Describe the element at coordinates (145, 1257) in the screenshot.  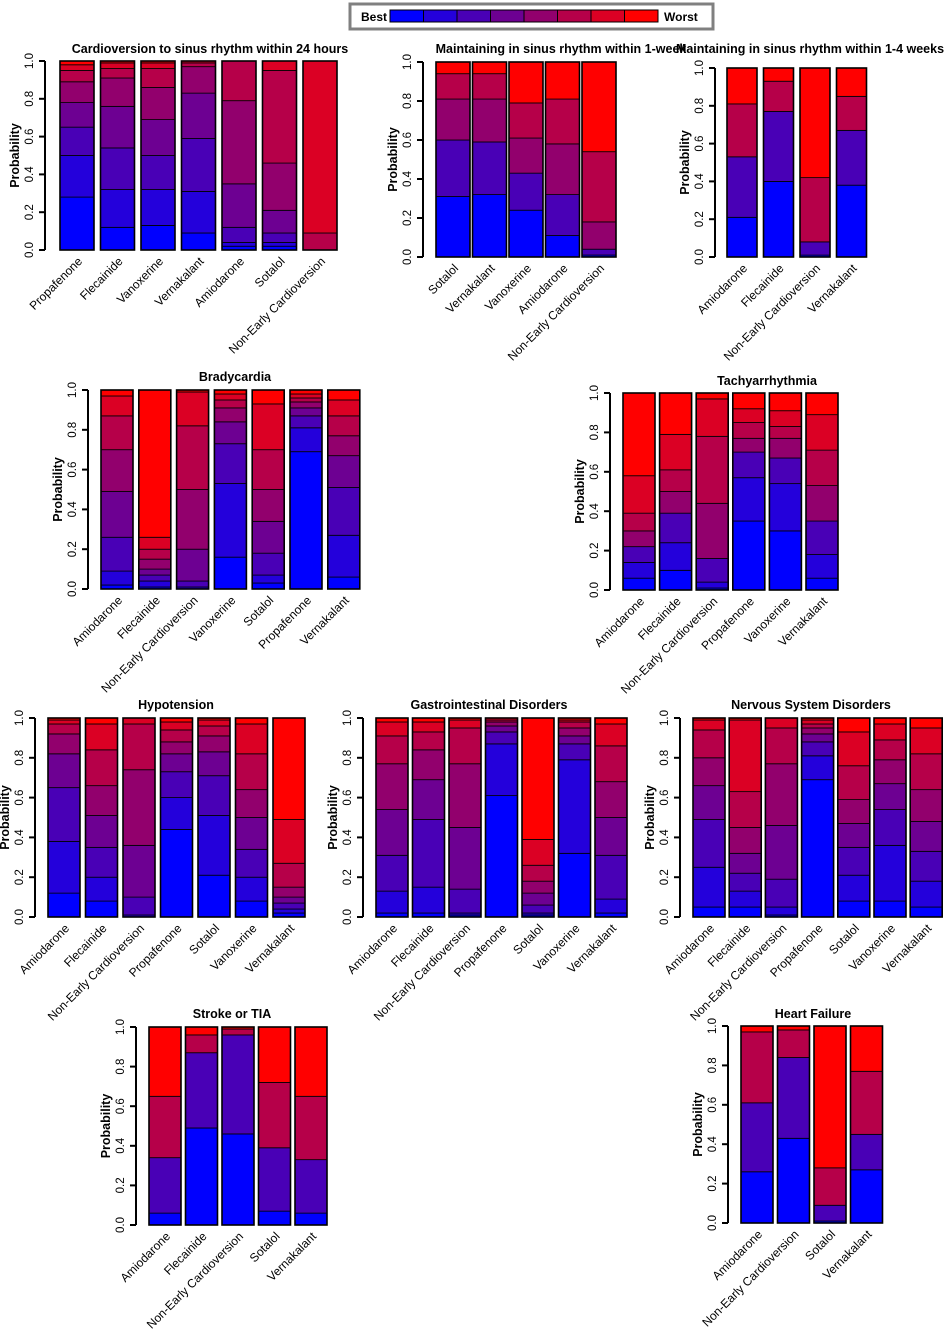
I see `category-label: Amiodarone` at that location.